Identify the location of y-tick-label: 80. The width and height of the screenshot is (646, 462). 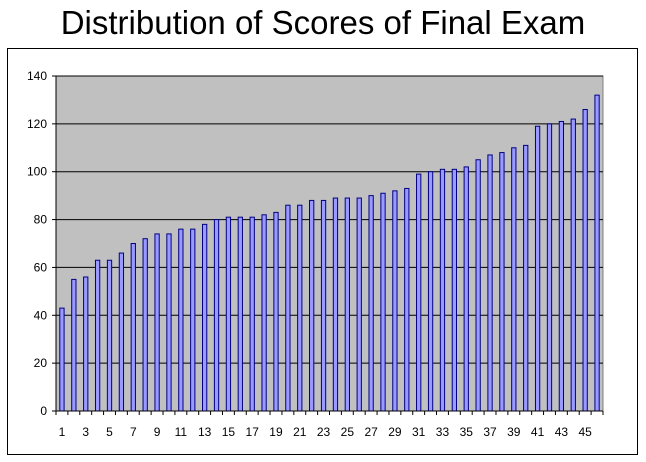
(41, 220).